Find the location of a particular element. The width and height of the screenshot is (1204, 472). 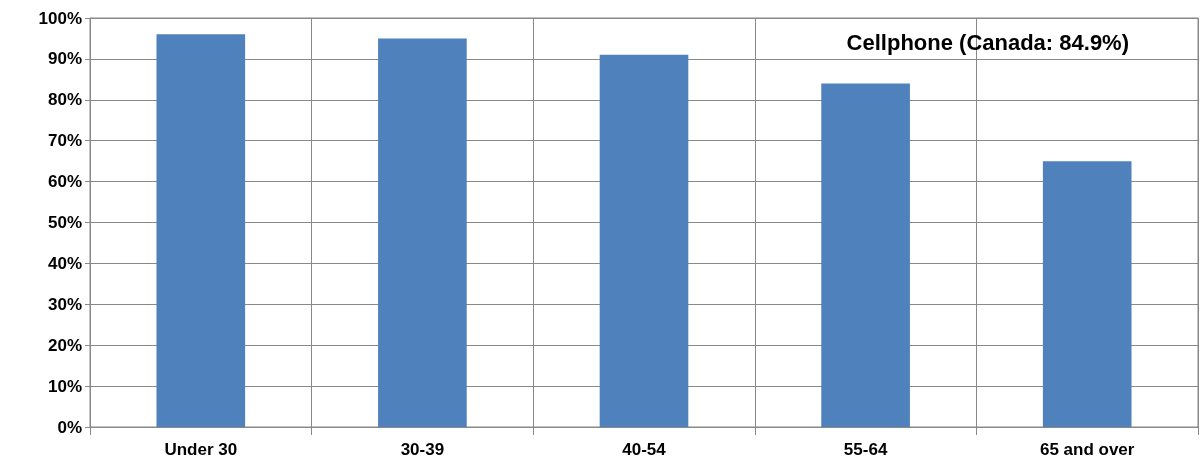

y-tick-label: 20% is located at coordinates (64, 345).